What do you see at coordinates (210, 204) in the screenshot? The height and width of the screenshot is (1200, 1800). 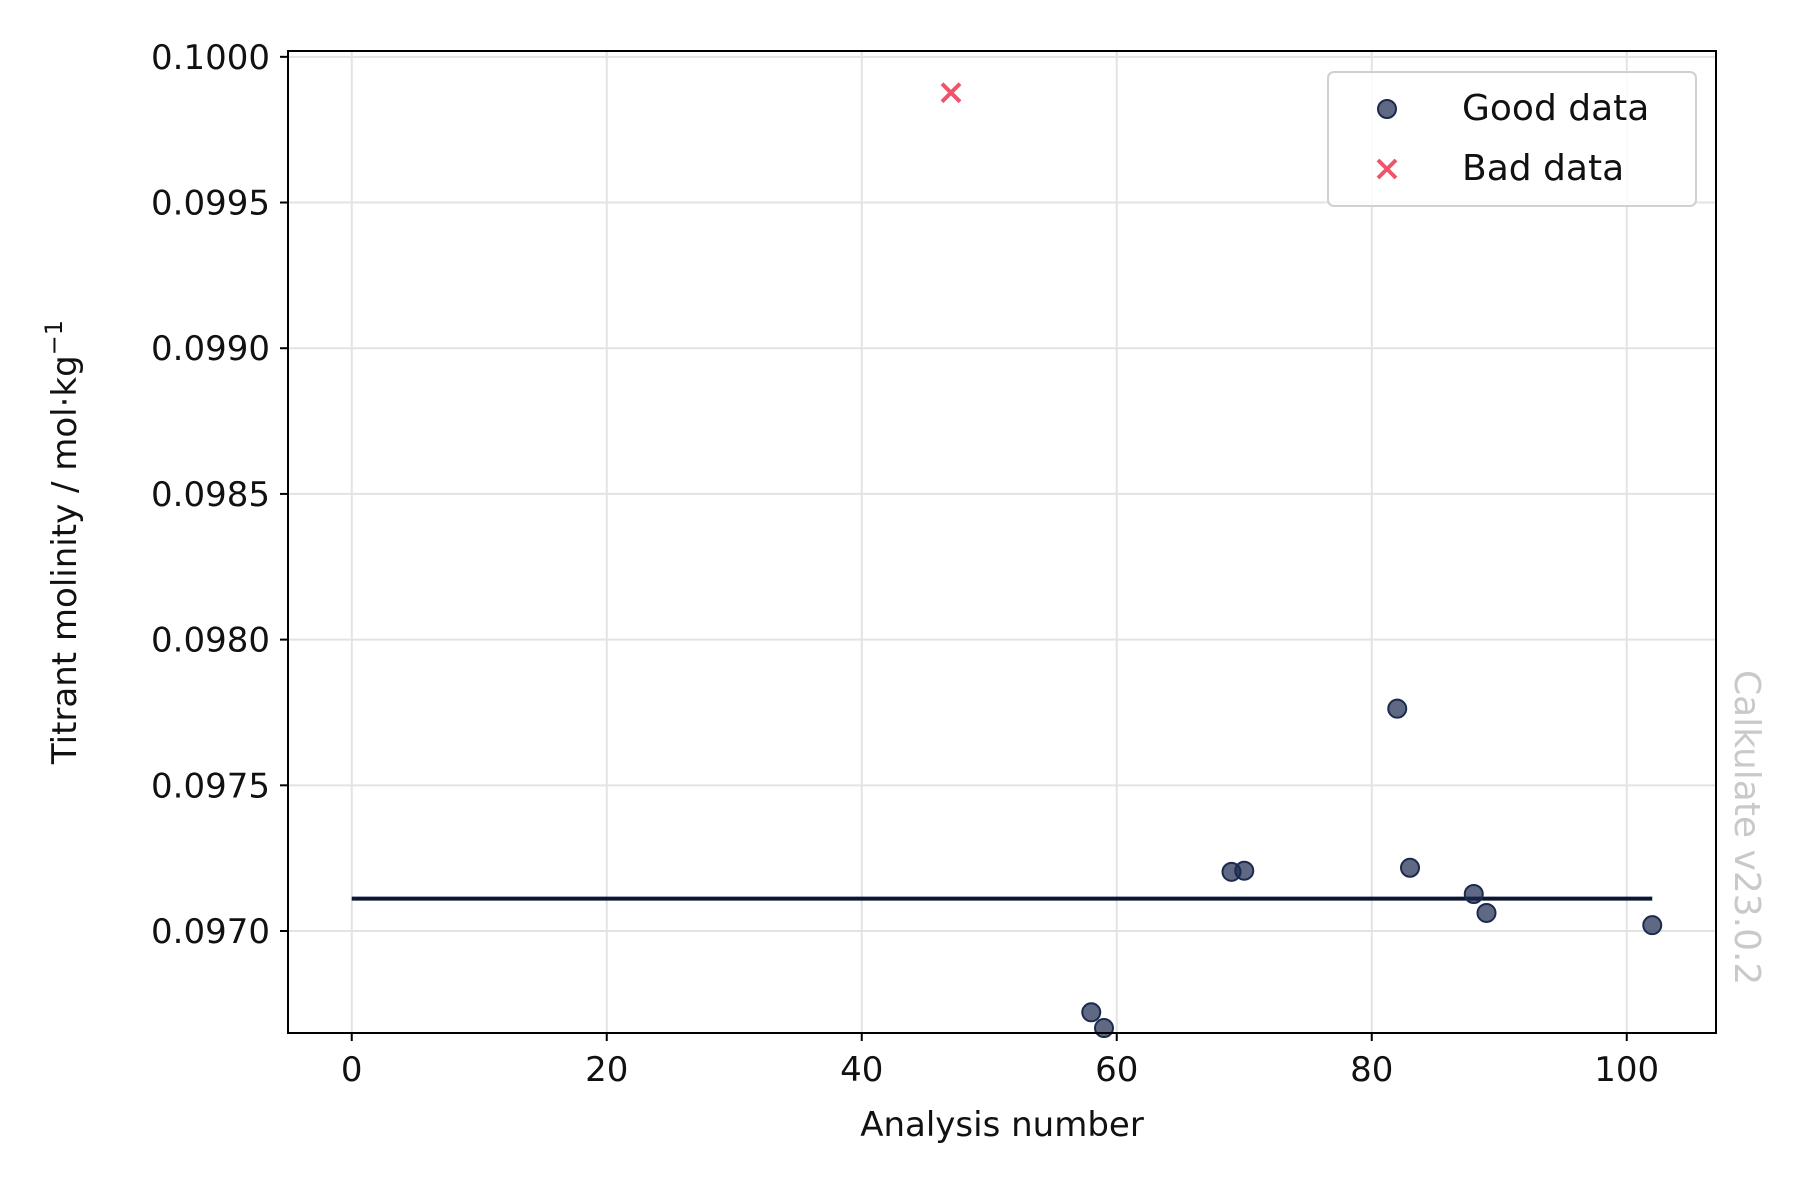 I see `y-tick-label: 0.0995` at bounding box center [210, 204].